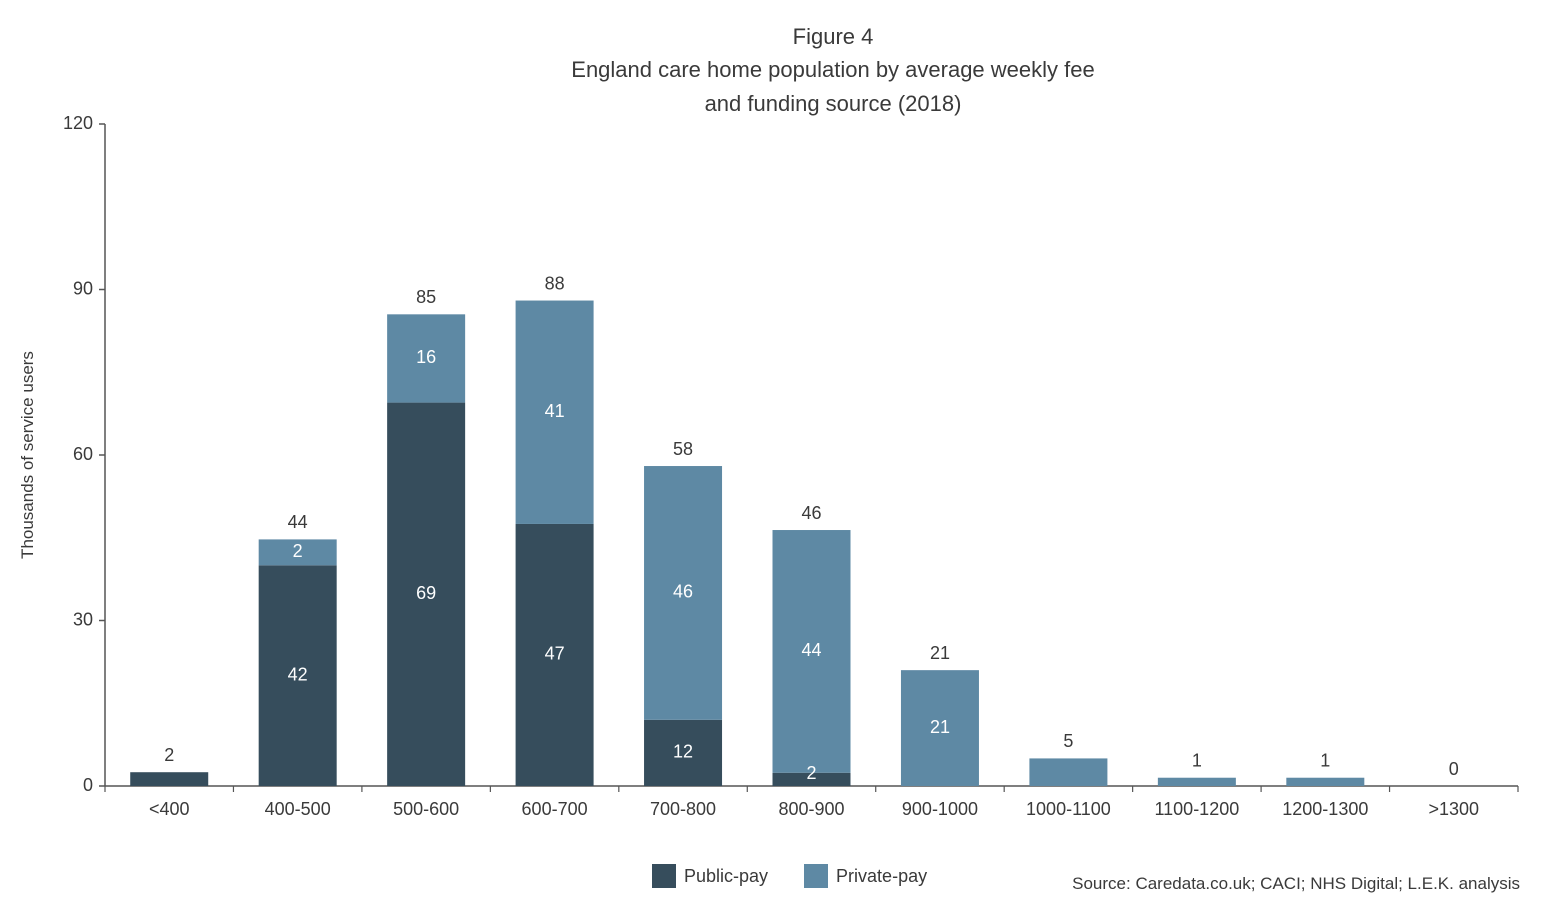 The image size is (1546, 915). What do you see at coordinates (833, 103) in the screenshot?
I see `chart-title-line2: and funding source (2018)` at bounding box center [833, 103].